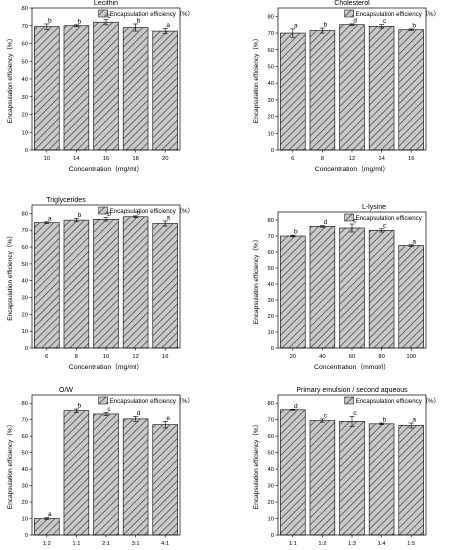 The image size is (472, 550). I want to click on x-tick-label: 1:3, so click(352, 544).